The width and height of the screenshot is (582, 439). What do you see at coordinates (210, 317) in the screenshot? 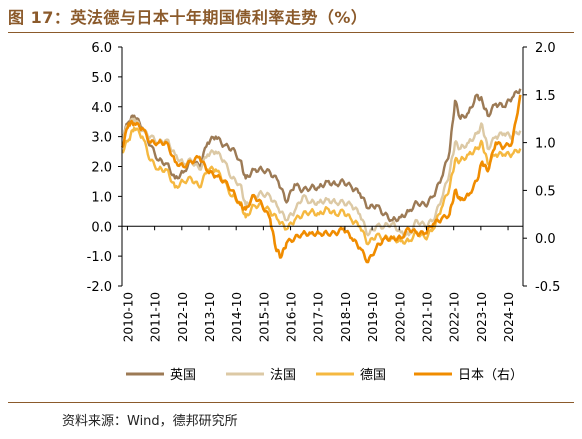
I see `x-tick-label: 2013-10` at bounding box center [210, 317].